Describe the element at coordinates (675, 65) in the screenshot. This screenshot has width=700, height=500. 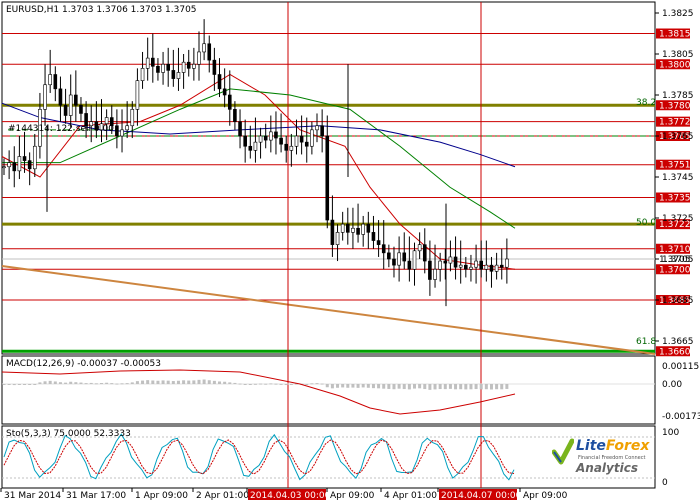
I see `level-tag-label: 1.3800` at that location.